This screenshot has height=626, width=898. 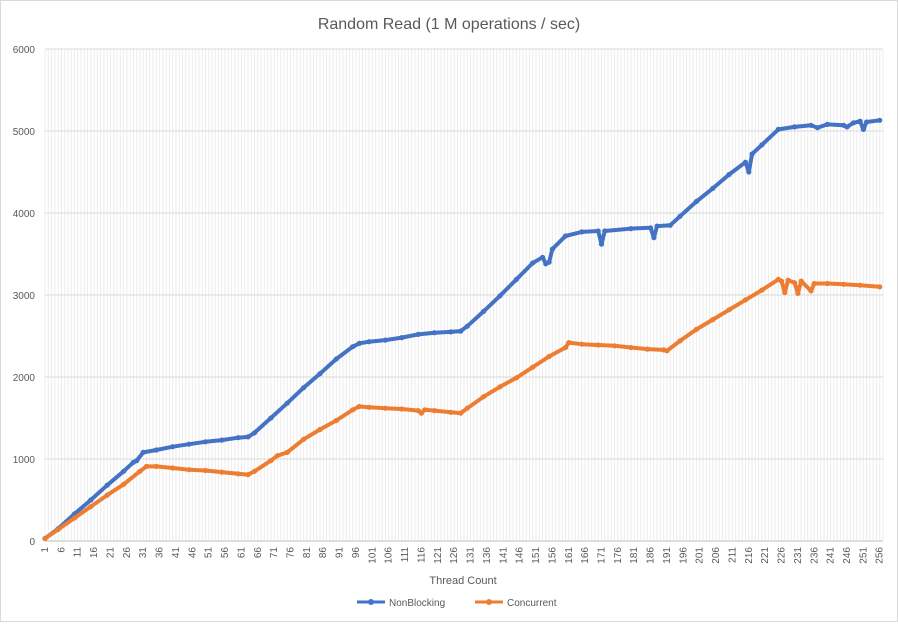 I want to click on x-tick-label: 46, so click(x=192, y=553).